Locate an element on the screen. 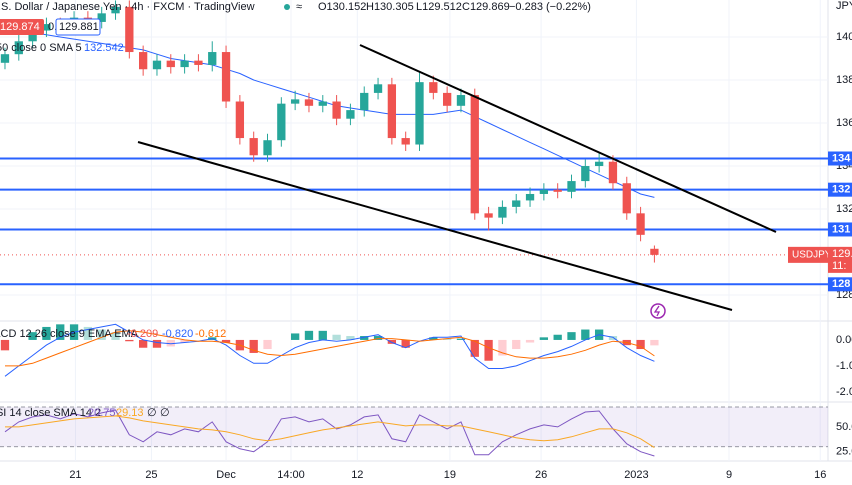 Image resolution: width=852 pixels, height=485 pixels. level-label: 134 is located at coordinates (841, 158).